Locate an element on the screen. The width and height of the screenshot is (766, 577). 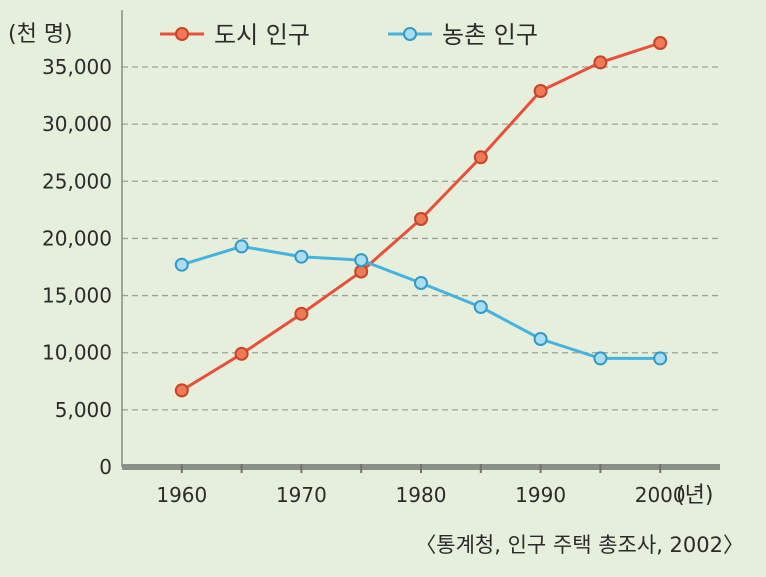
legend-label-urban: 도시 인구 is located at coordinates (262, 35).